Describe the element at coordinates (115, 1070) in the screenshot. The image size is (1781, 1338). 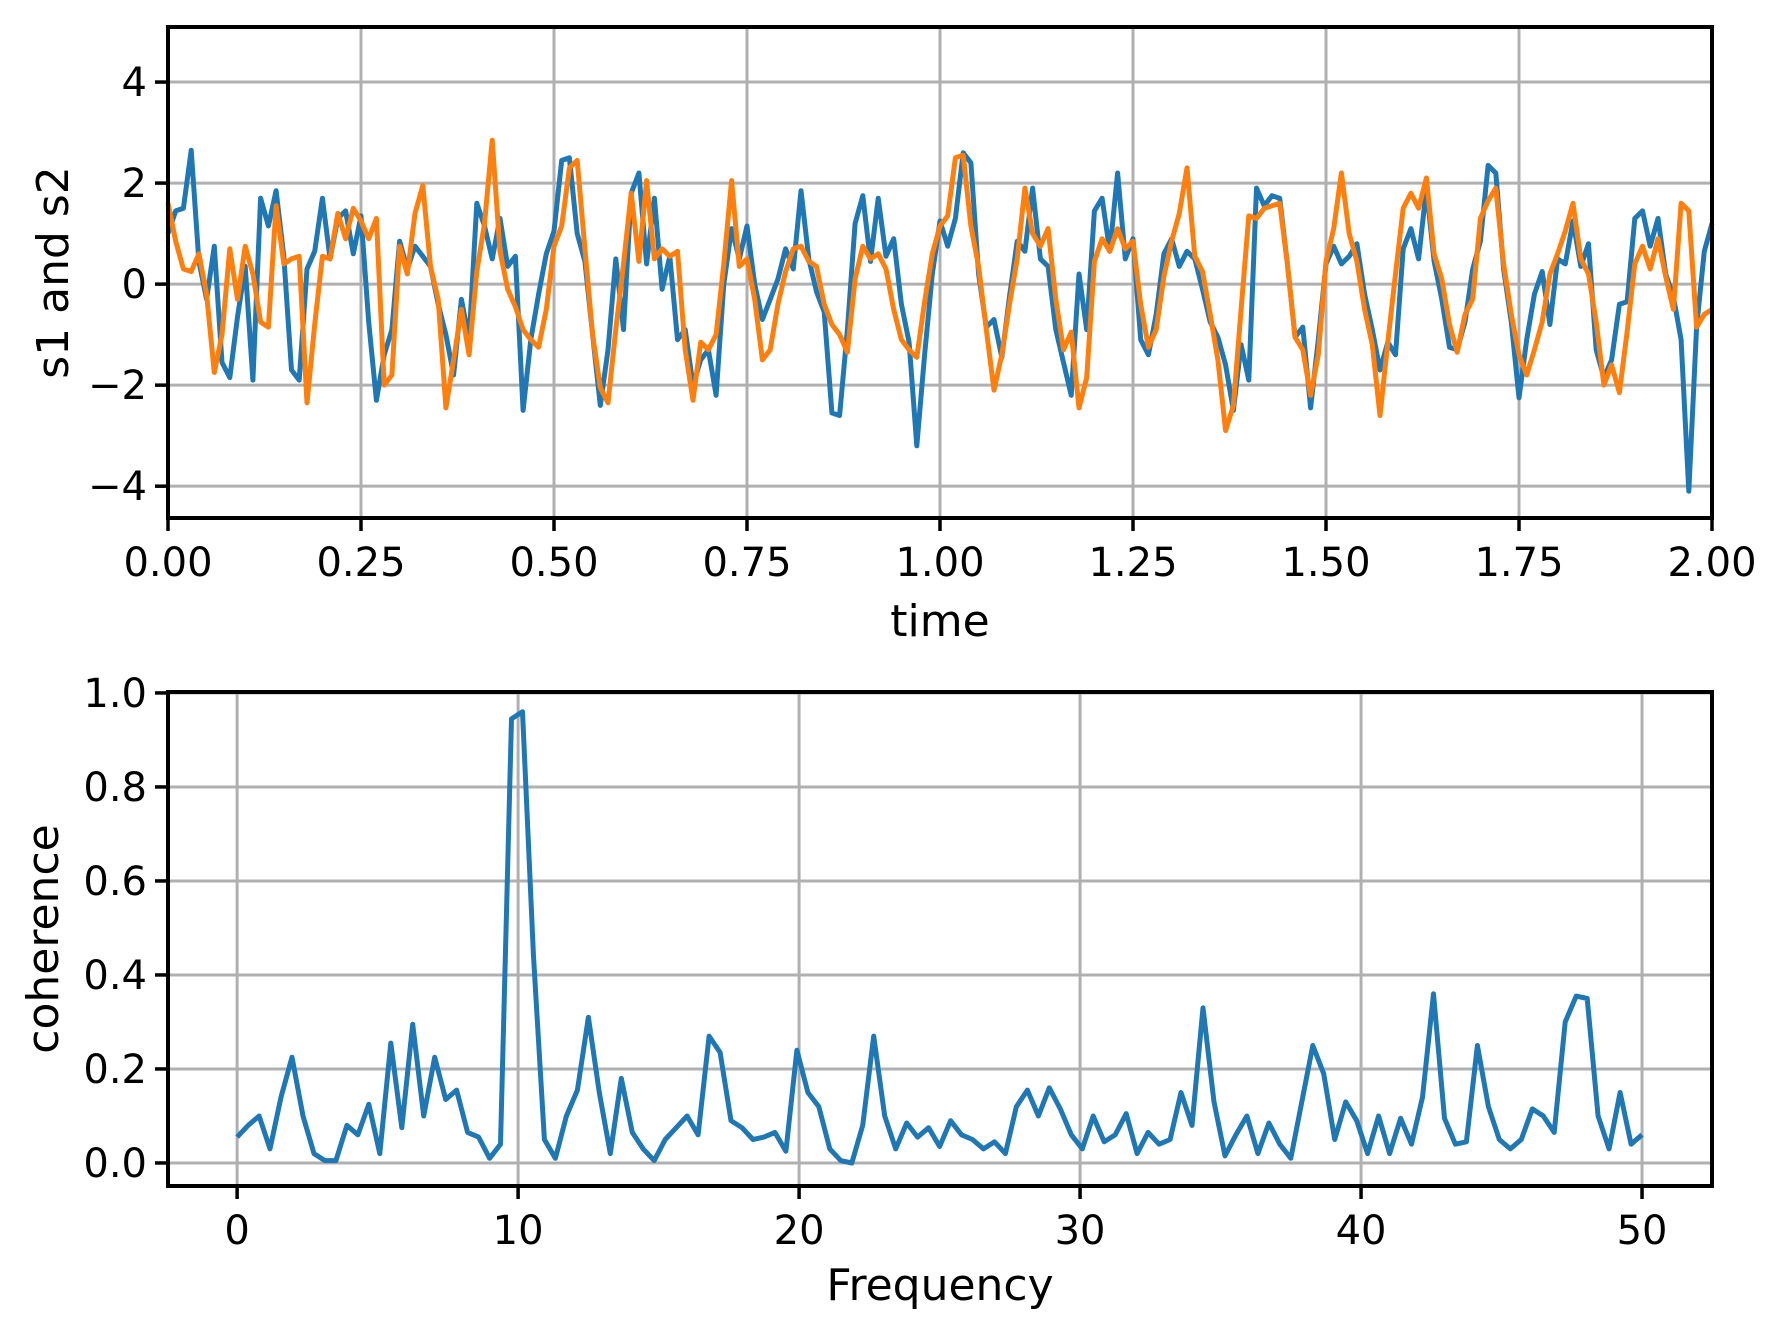
I see `y-tick-label: 0.2` at that location.